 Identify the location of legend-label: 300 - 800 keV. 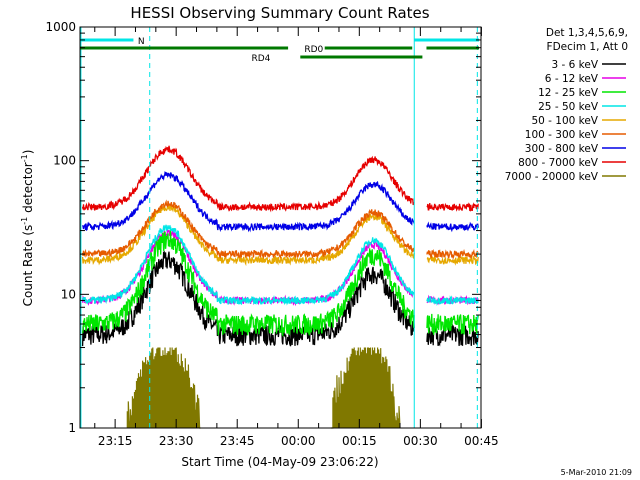
(562, 149).